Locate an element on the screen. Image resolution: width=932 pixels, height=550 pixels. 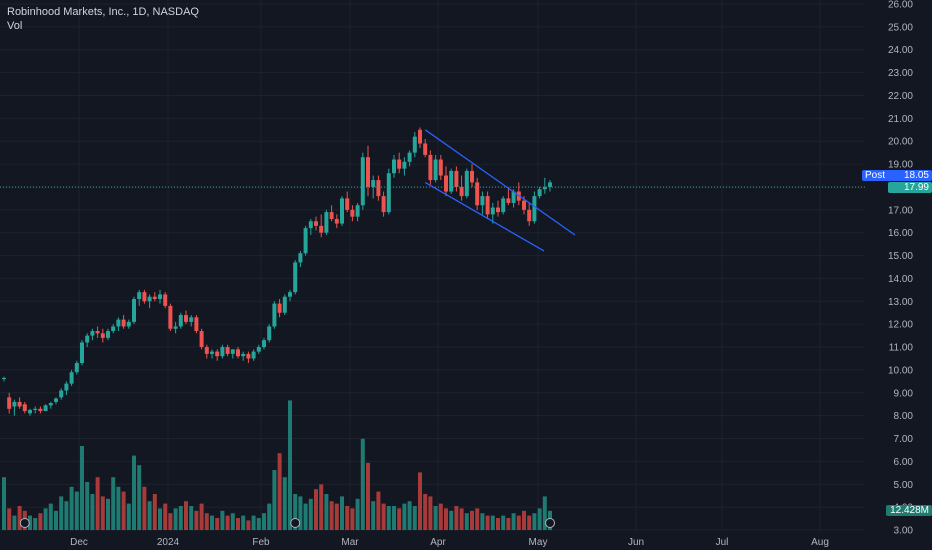
y-tick-label: 10.00 is located at coordinates (900, 370).